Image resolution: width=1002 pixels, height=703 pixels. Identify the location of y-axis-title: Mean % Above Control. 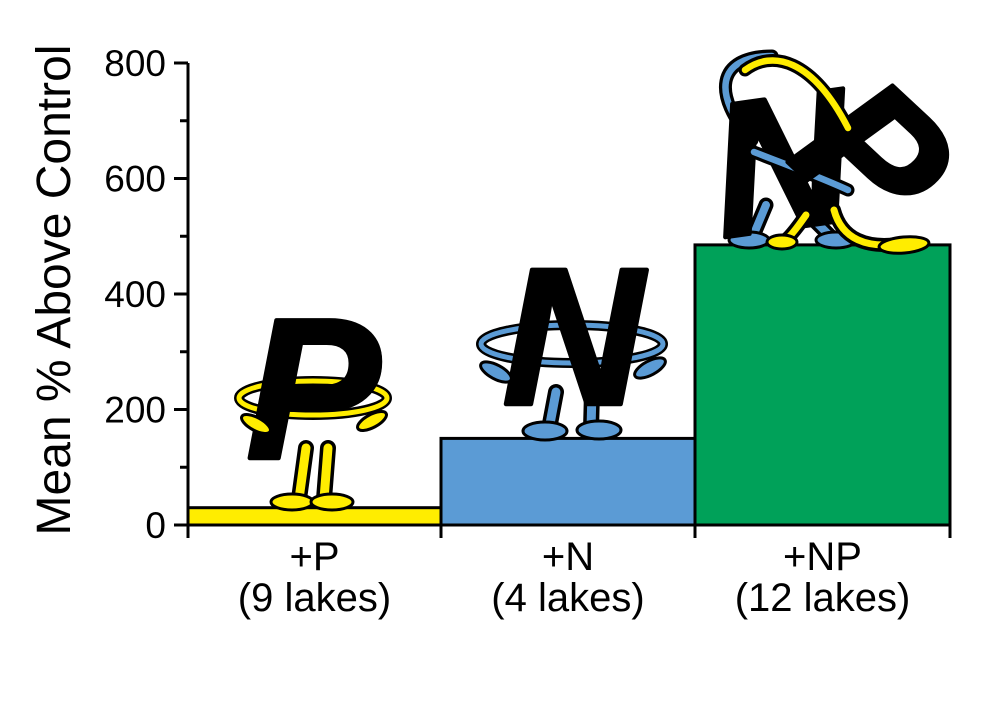
(54, 290).